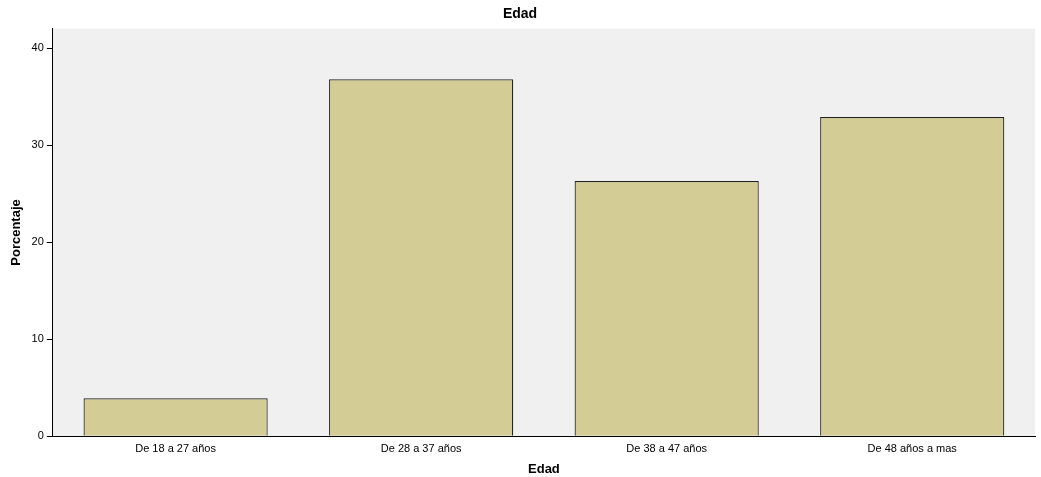 The height and width of the screenshot is (477, 1041). Describe the element at coordinates (16, 232) in the screenshot. I see `y-axis-title: Porcentaje` at that location.